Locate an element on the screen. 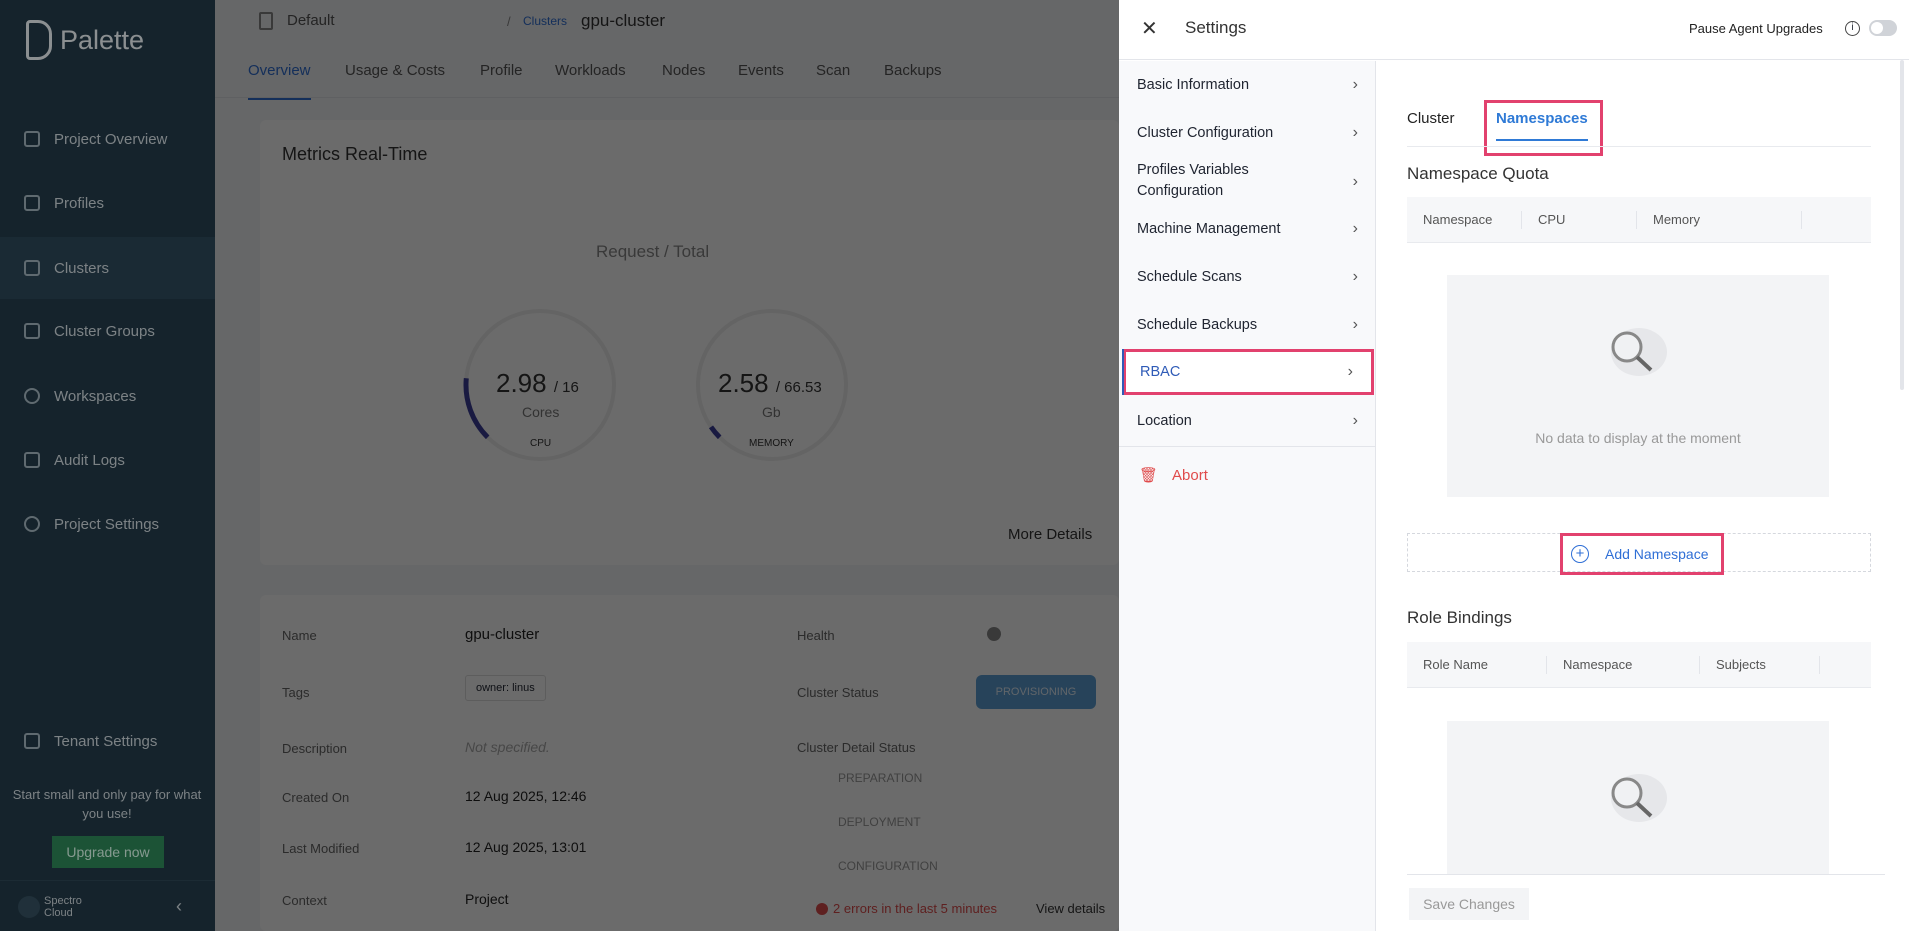 The width and height of the screenshot is (1909, 931). tab-namespaces: Namespaces is located at coordinates (1542, 125).